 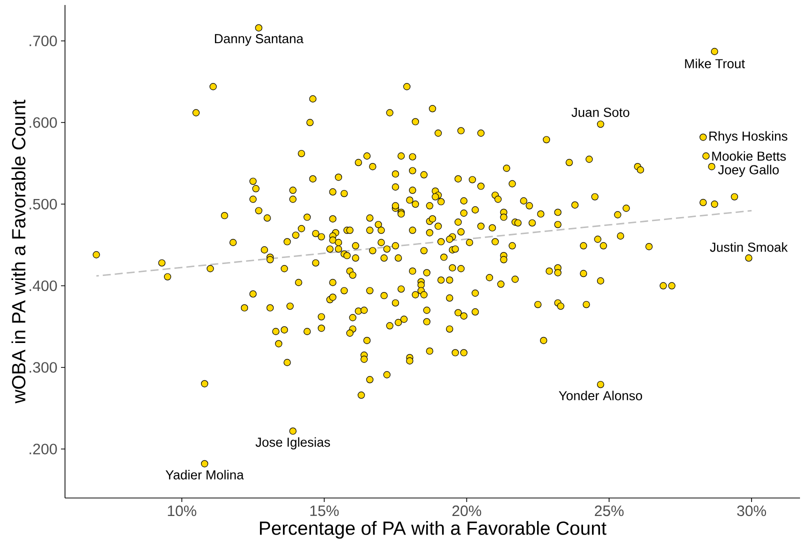 I want to click on y-tick-label: .300, so click(x=43, y=367).